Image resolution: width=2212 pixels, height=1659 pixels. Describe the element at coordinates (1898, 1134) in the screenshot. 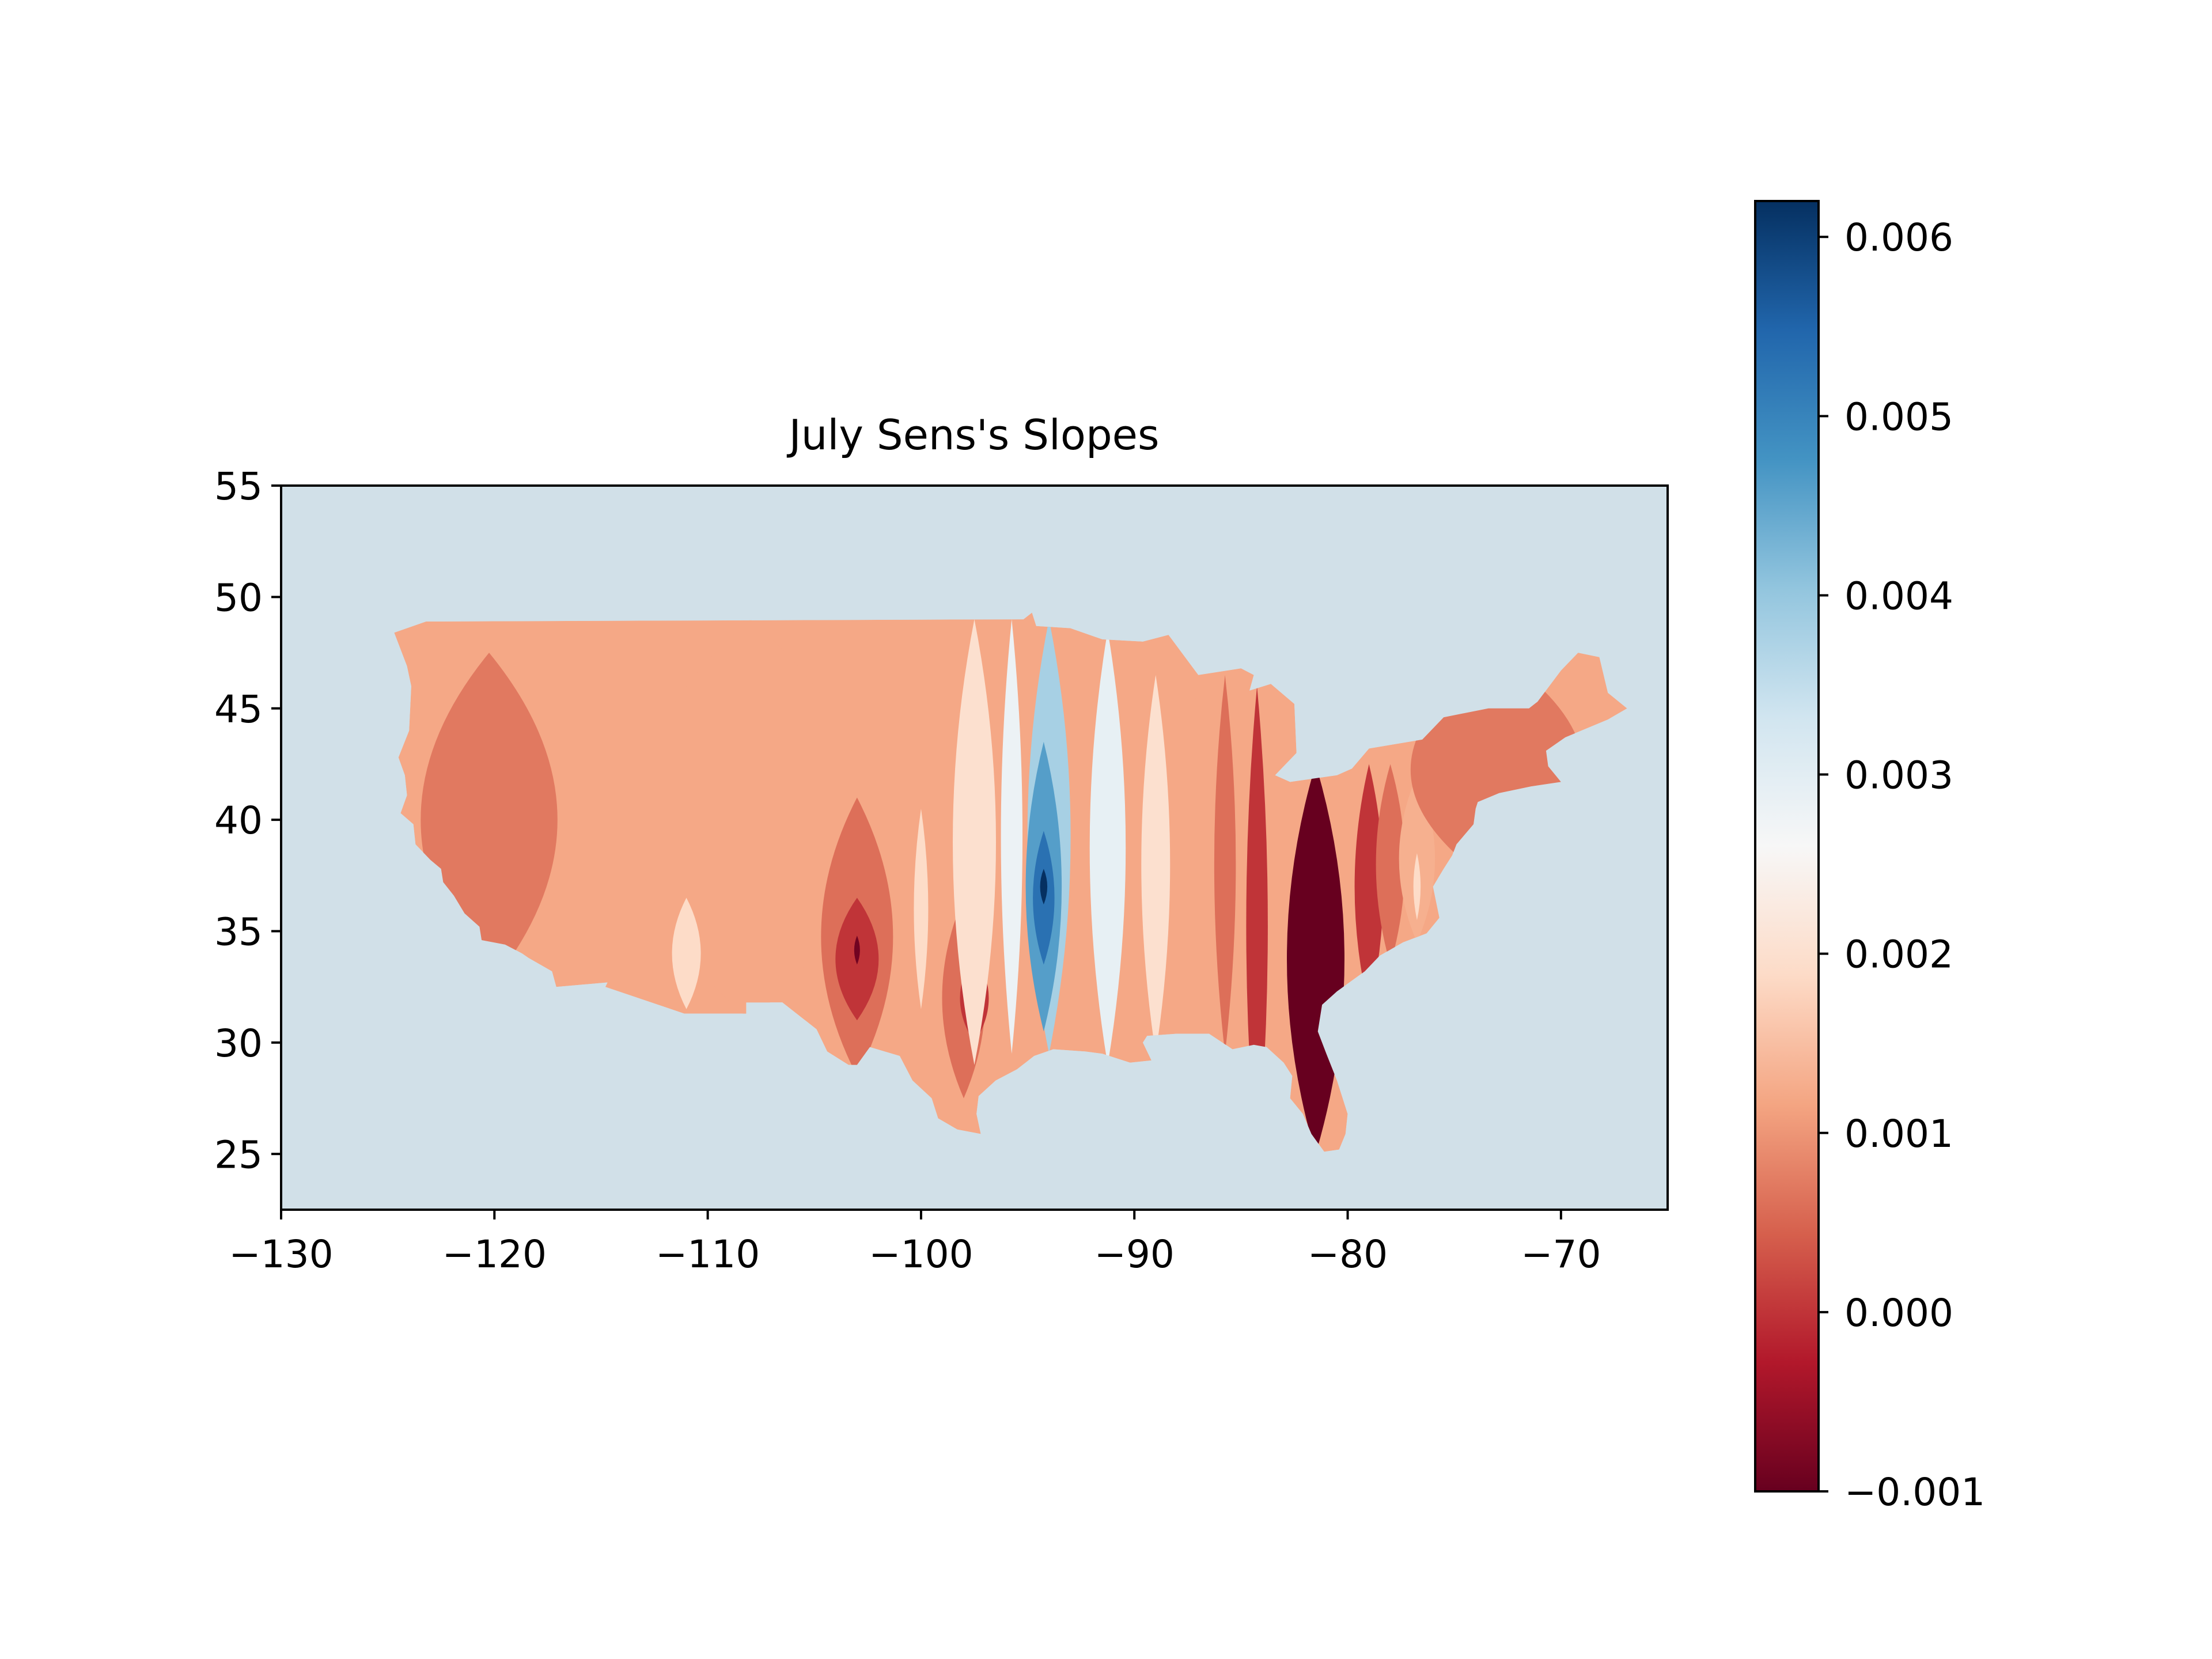

I see `colorbar-tick-label: 0.001` at that location.